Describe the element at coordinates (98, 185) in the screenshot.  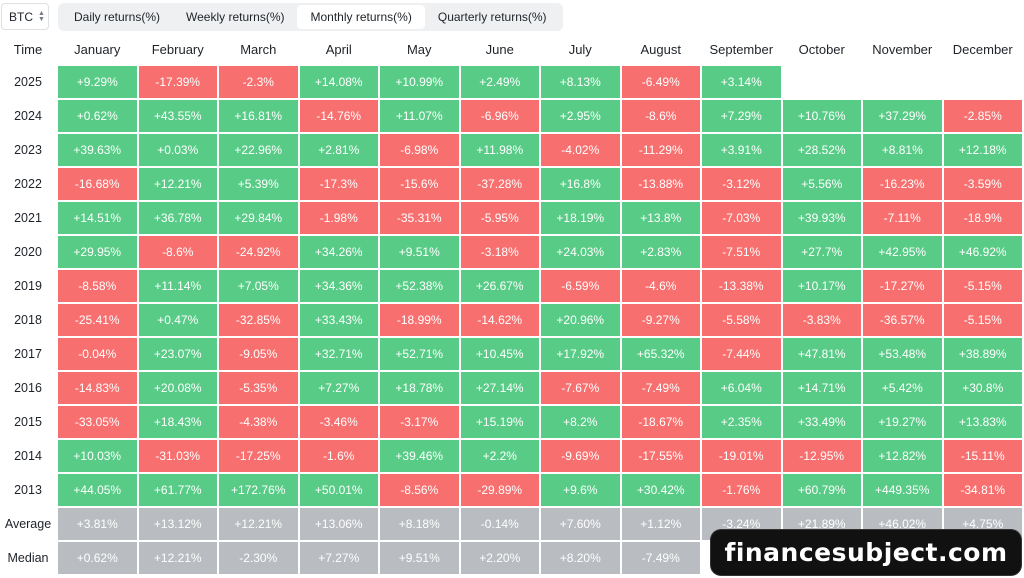
I see `return-cell: -16.68%` at that location.